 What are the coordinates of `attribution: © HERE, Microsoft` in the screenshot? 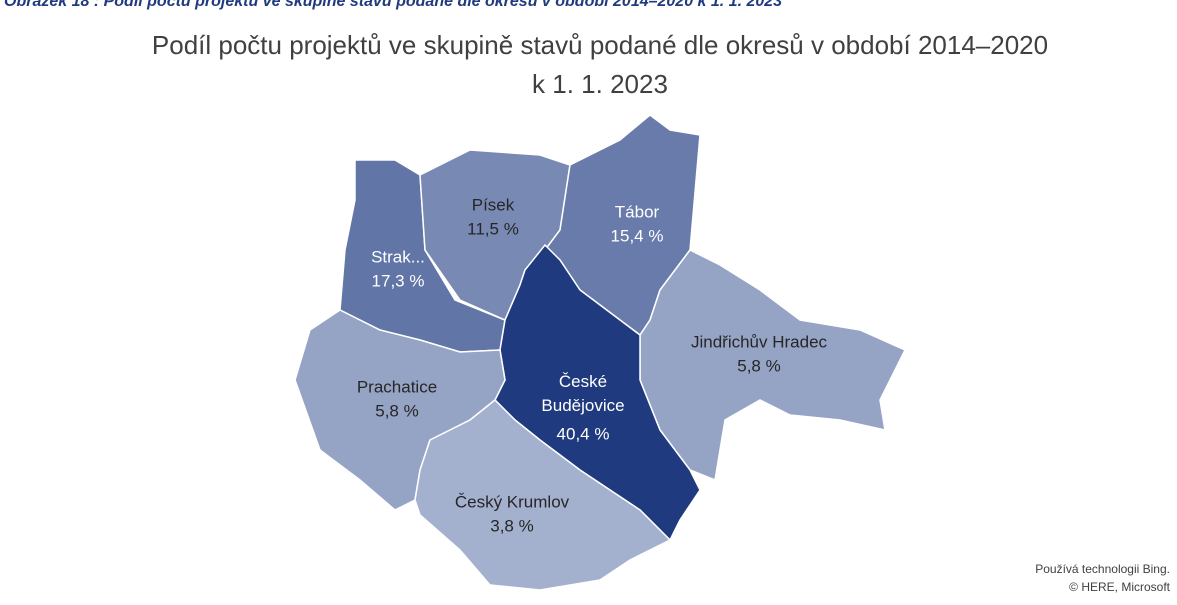 It's located at (1120, 587).